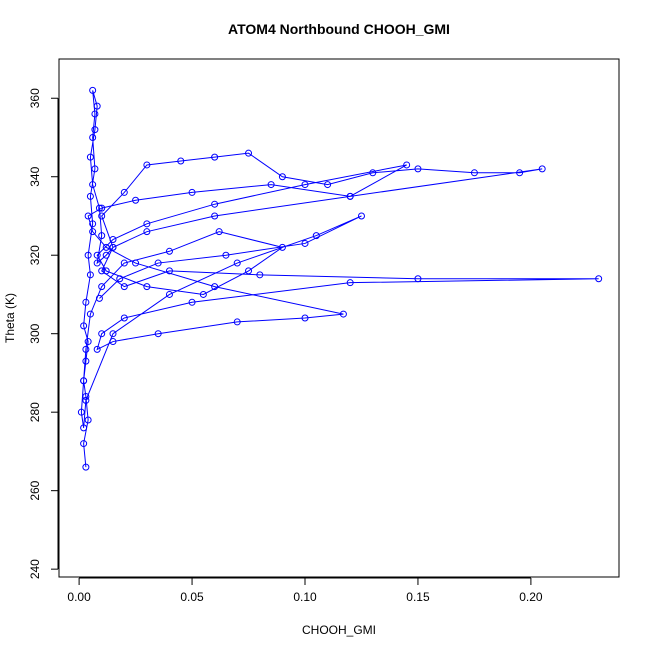 This screenshot has height=655, width=650. What do you see at coordinates (35, 412) in the screenshot?
I see `y-tick-label: 280` at bounding box center [35, 412].